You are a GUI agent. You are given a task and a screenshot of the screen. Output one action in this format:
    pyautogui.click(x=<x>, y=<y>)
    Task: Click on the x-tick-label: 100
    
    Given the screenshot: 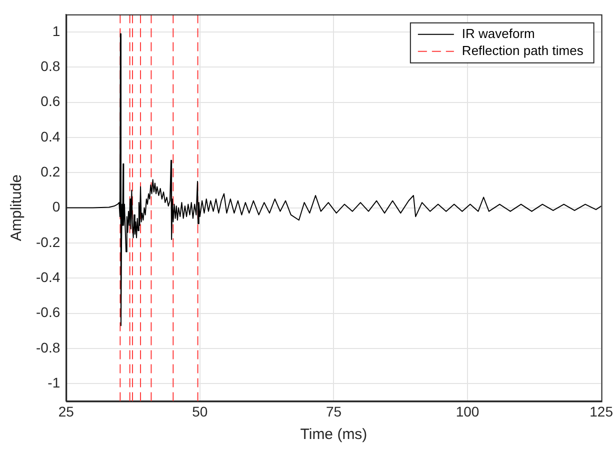 What is the action you would take?
    pyautogui.click(x=468, y=411)
    